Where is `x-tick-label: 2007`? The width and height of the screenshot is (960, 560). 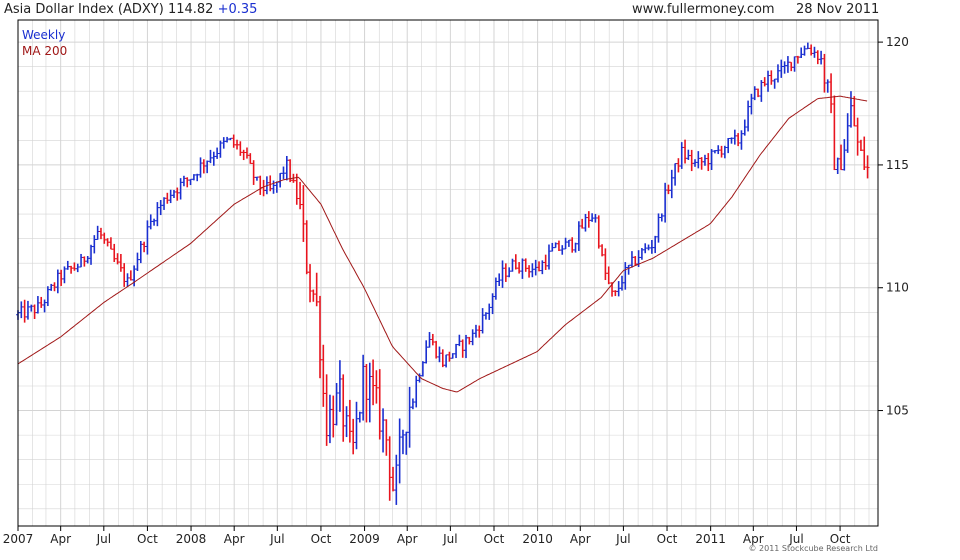
x-tick-label: 2007 is located at coordinates (18, 539).